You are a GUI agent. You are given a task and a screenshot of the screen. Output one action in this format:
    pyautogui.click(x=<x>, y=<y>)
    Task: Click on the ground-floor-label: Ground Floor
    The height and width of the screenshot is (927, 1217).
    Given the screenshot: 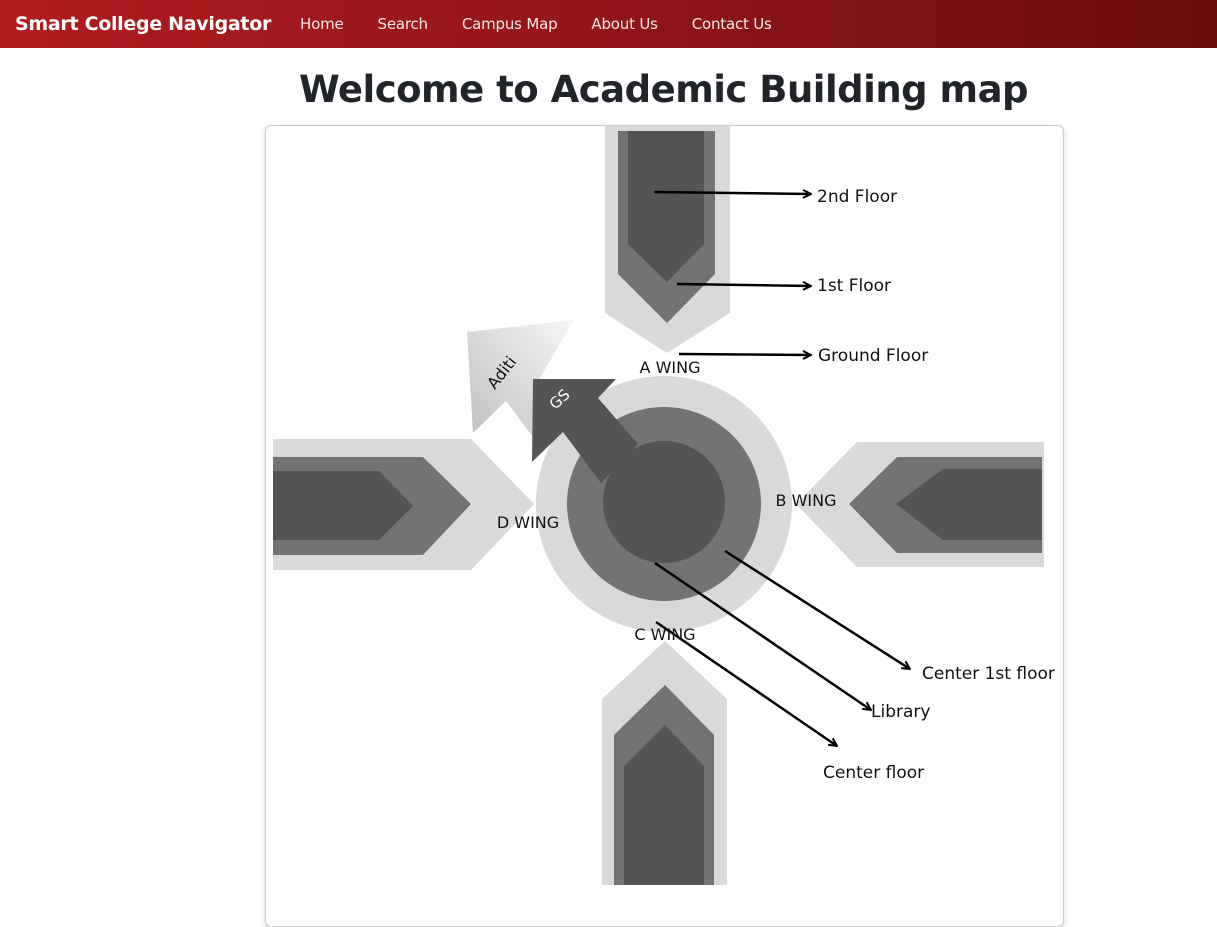 What is the action you would take?
    pyautogui.click(x=873, y=356)
    